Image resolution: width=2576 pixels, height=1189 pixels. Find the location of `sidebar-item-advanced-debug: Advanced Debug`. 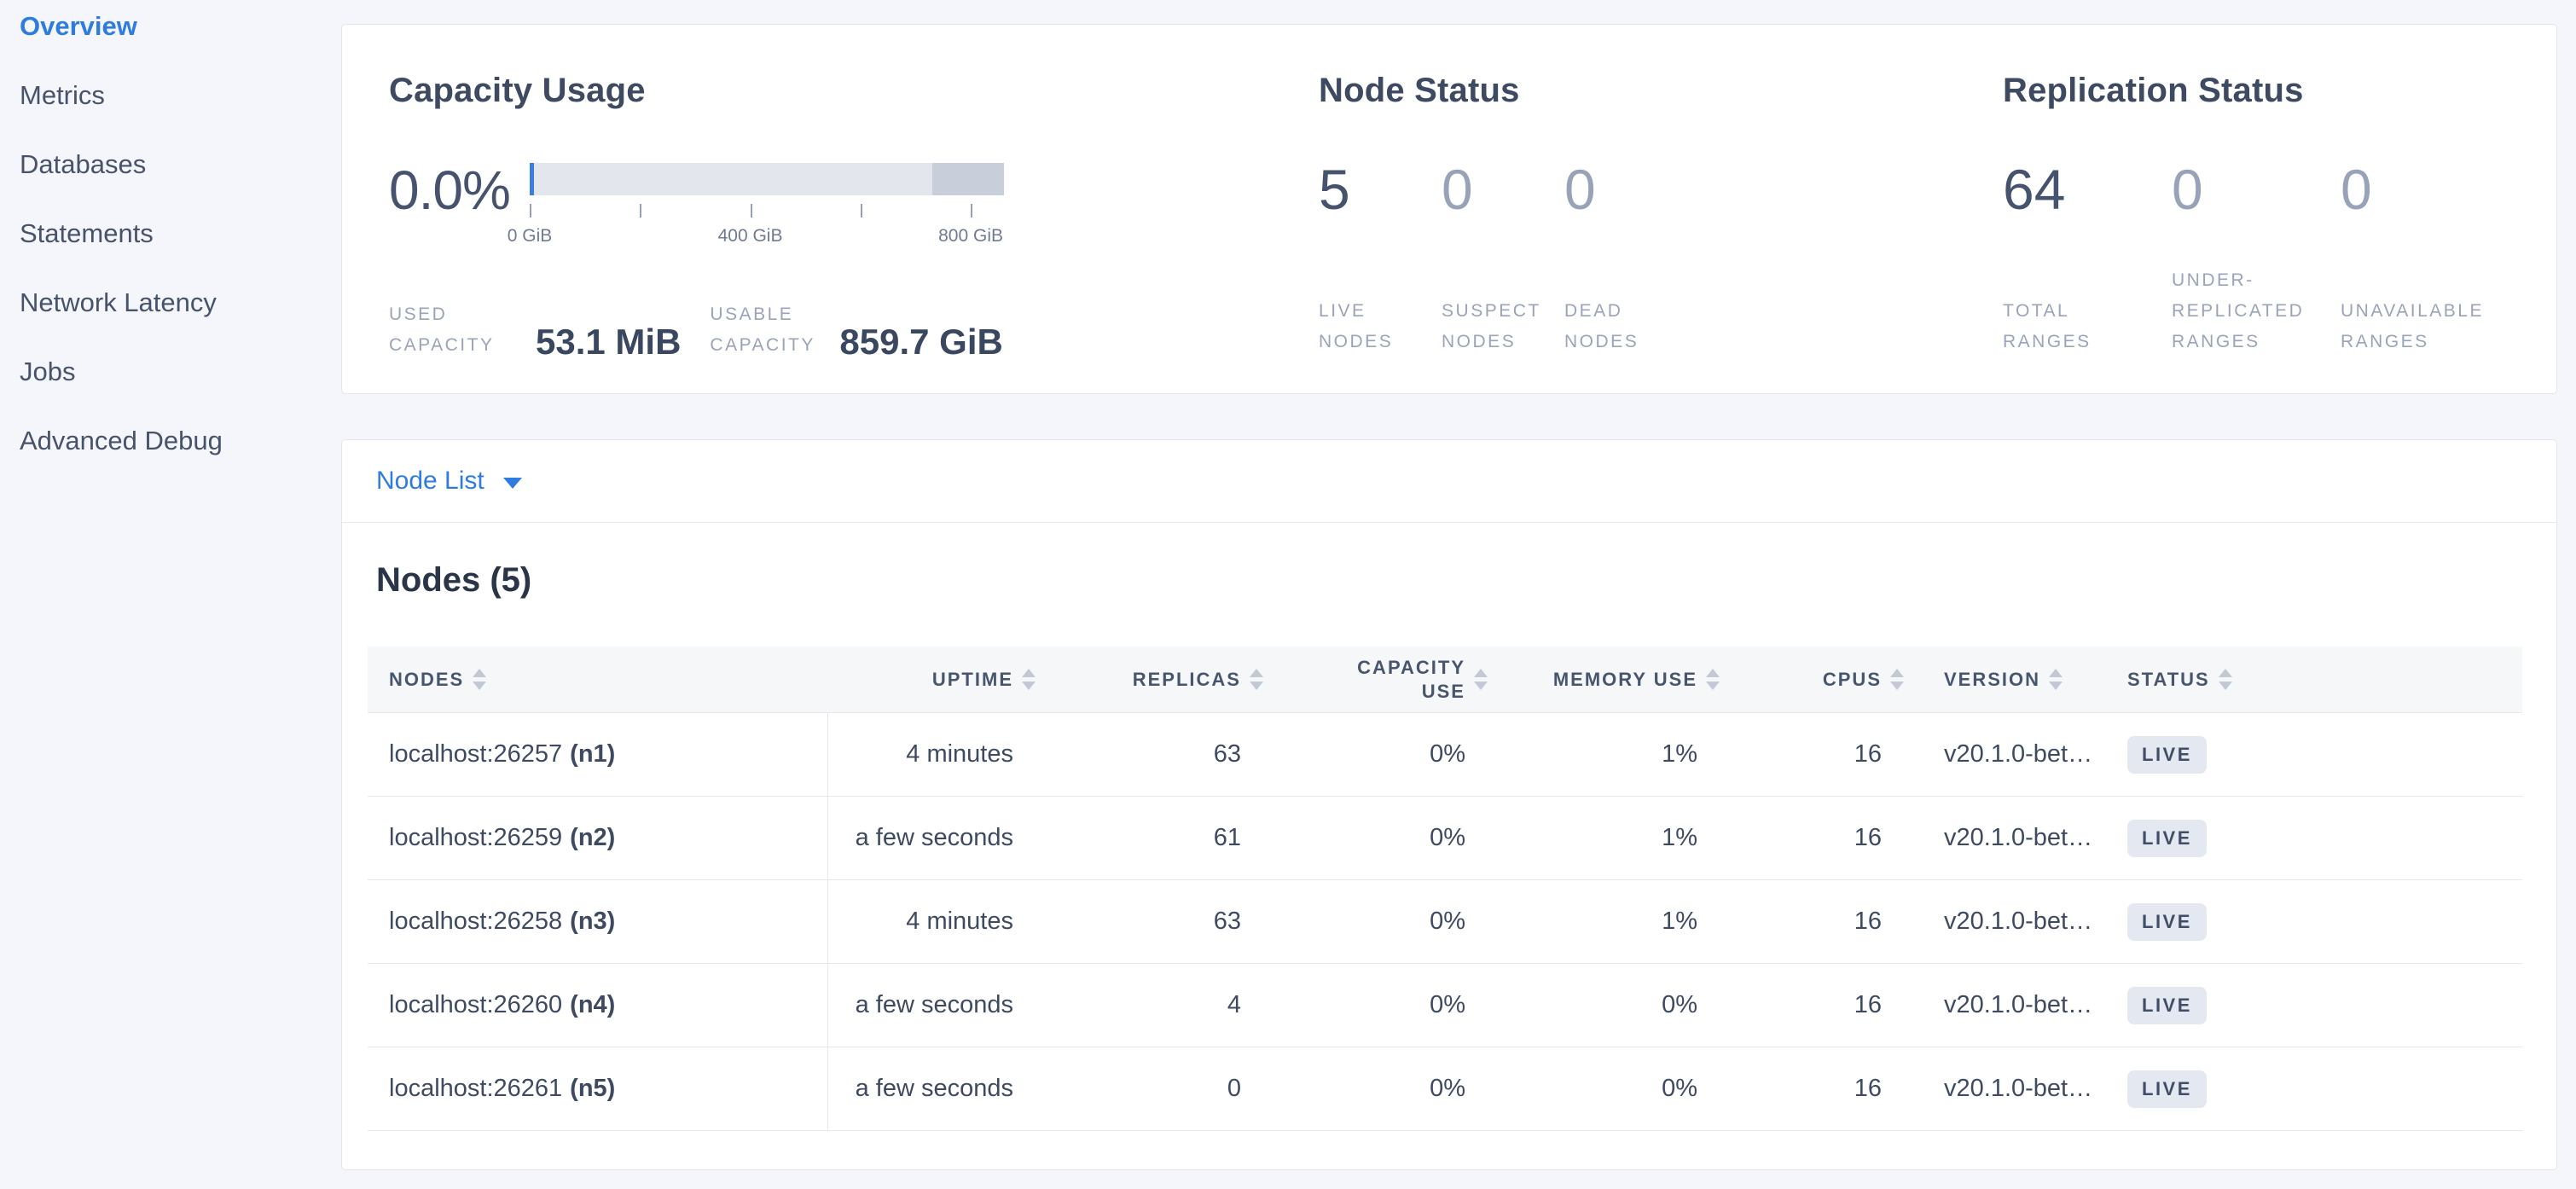

sidebar-item-advanced-debug: Advanced Debug is located at coordinates (121, 440).